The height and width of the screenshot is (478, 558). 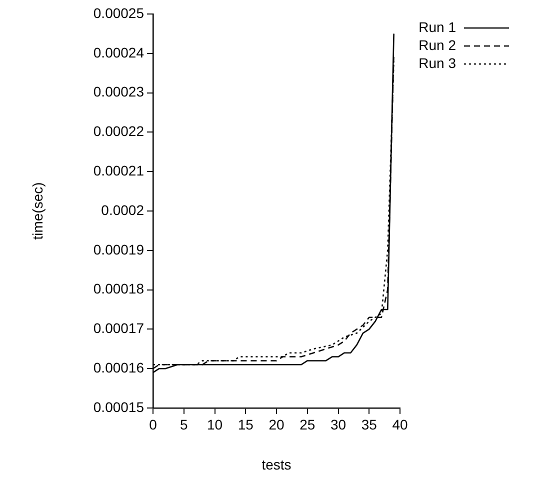 I want to click on y-tick-label: 0.0002, so click(x=122, y=210).